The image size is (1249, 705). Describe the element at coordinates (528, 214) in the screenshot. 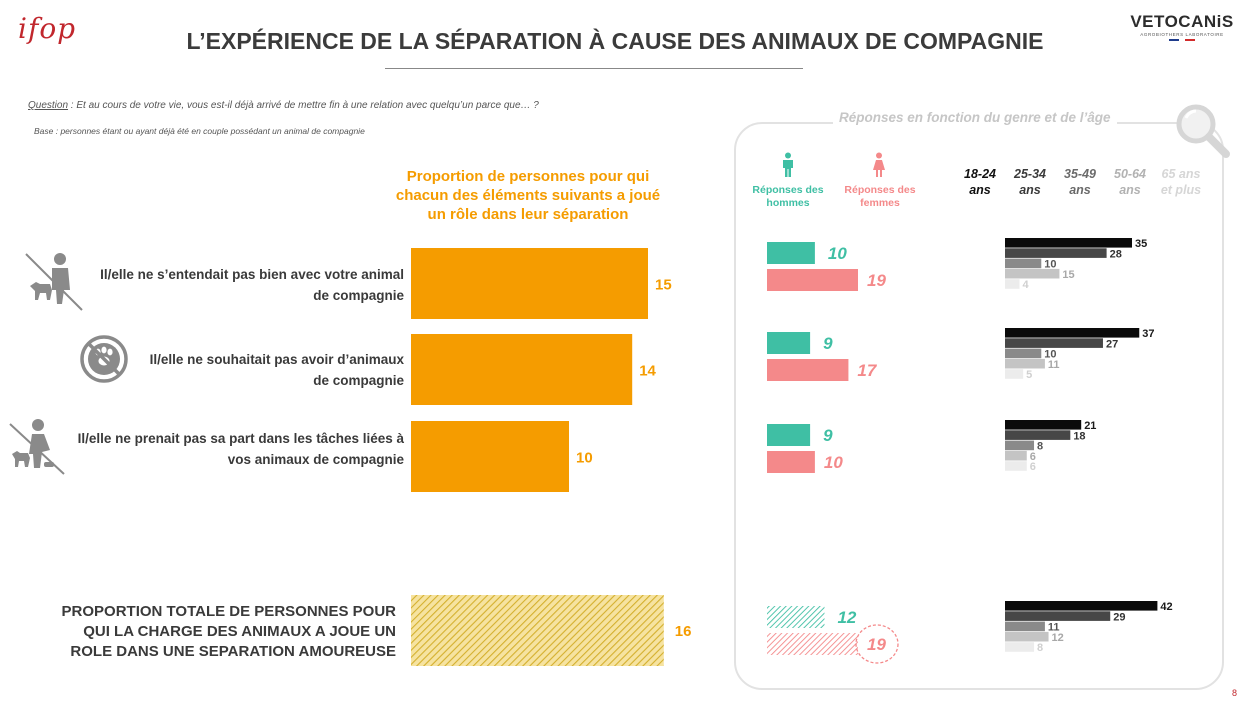

I see `chart-title-line: un rôle dans leur séparation` at that location.